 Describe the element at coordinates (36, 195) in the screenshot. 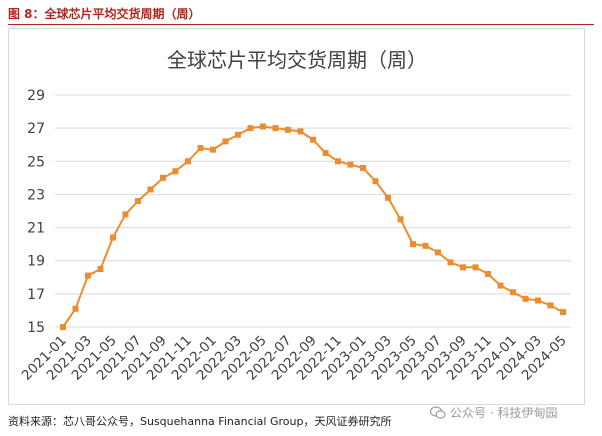

I see `y-tick-label: 23` at that location.